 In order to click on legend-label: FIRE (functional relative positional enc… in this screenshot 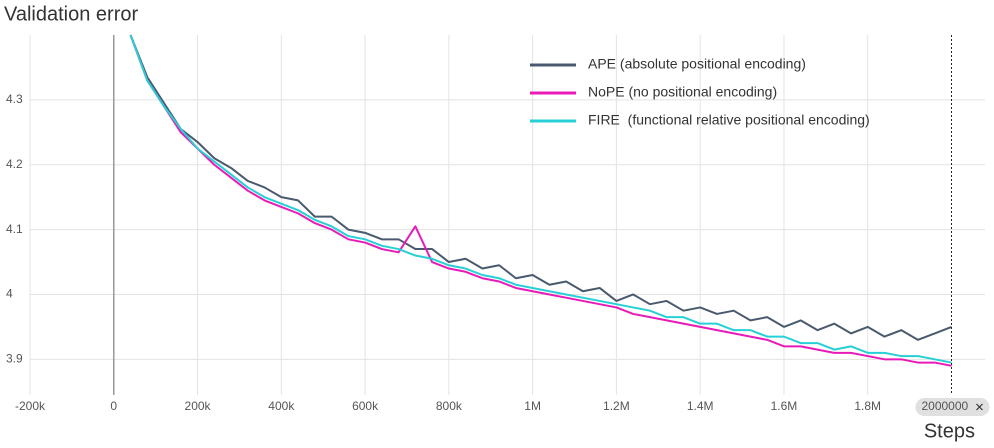, I will do `click(729, 120)`.